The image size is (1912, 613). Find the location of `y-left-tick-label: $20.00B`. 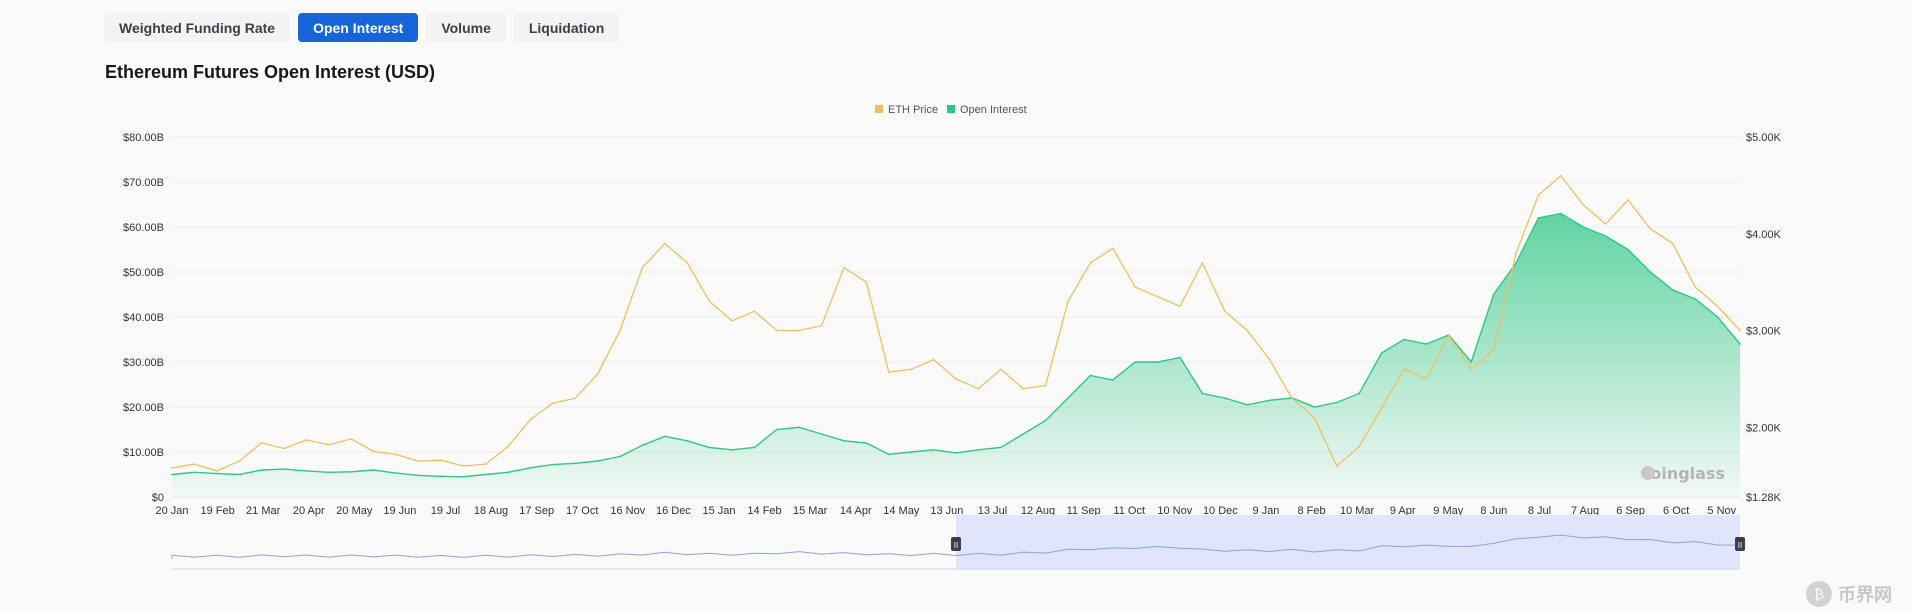

y-left-tick-label: $20.00B is located at coordinates (143, 408).